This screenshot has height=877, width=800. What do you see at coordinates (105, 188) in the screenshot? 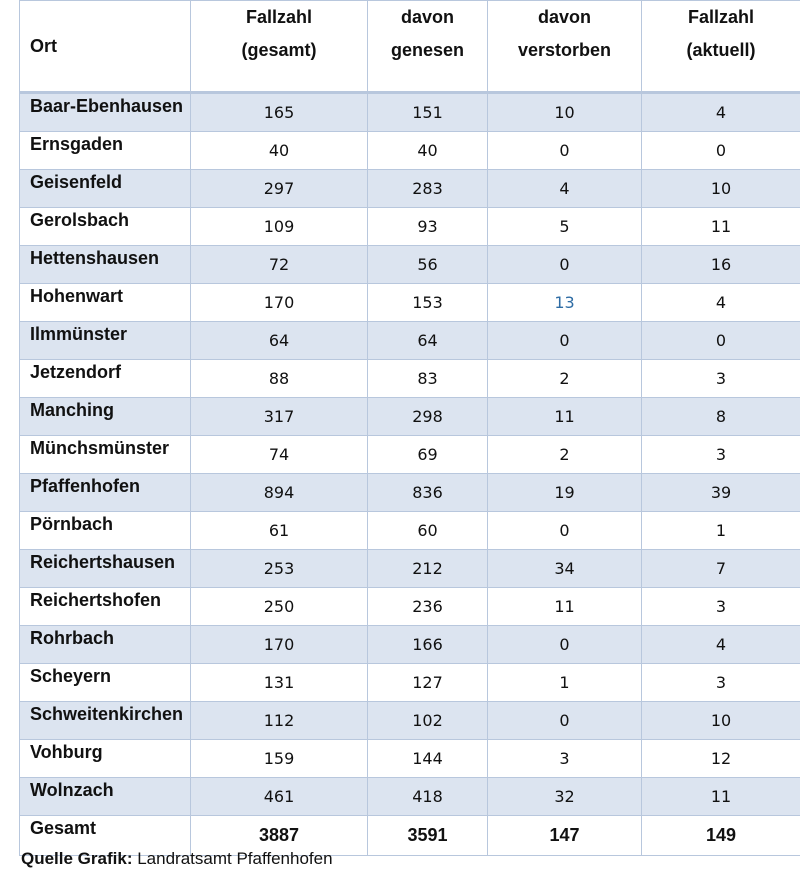
I see `cell-ort: Geisenfeld` at bounding box center [105, 188].